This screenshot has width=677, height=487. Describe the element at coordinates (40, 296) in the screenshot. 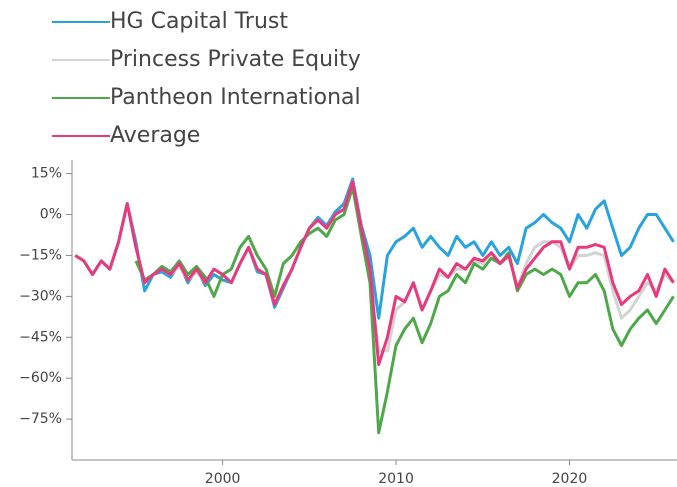

I see `y-tick-label: −30%` at that location.